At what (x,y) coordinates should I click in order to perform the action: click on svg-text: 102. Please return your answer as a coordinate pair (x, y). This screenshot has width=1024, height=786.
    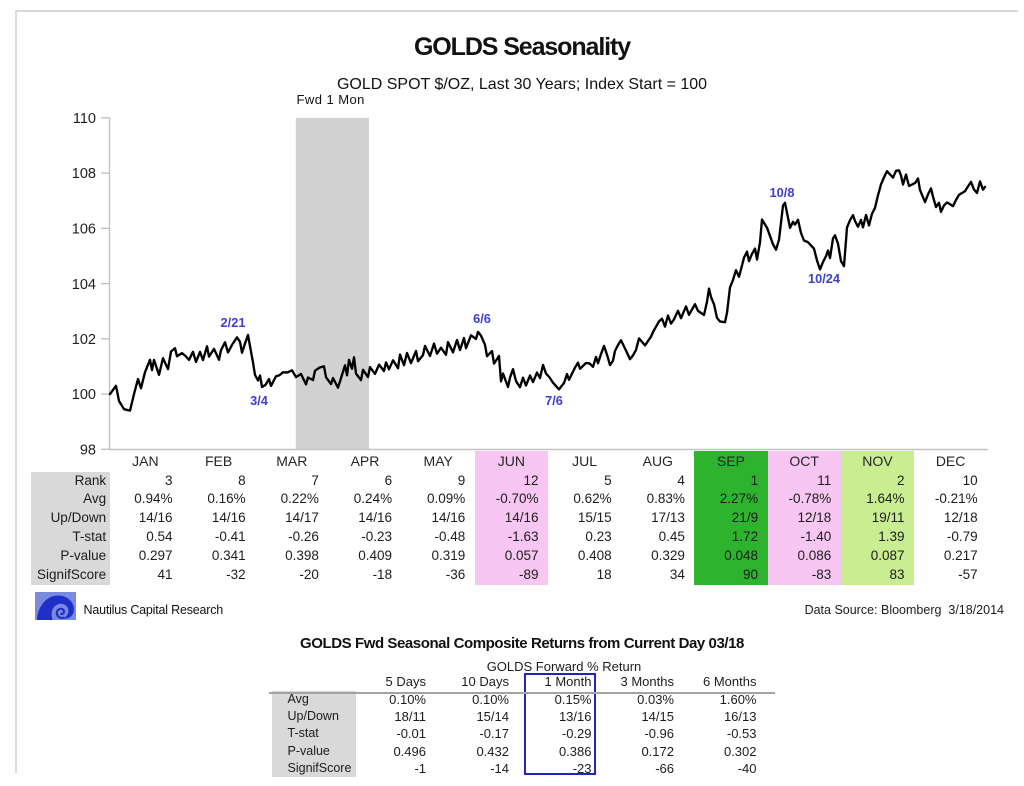
    Looking at the image, I should click on (84, 340).